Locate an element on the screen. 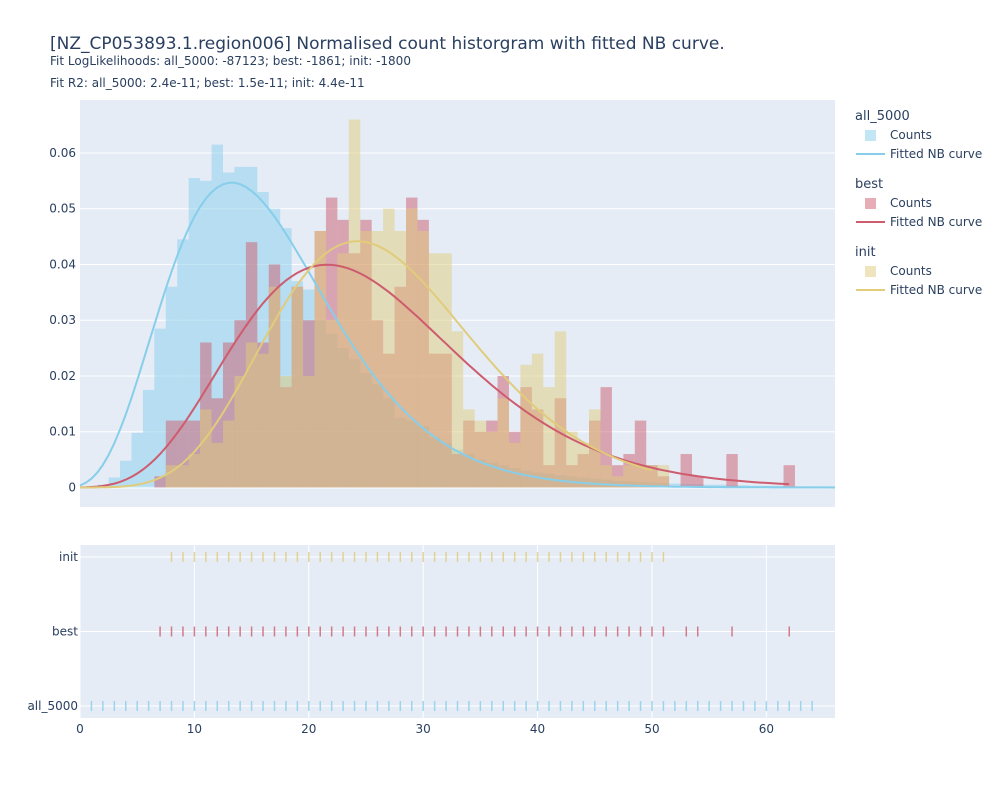  legend-group-title: init is located at coordinates (865, 252).